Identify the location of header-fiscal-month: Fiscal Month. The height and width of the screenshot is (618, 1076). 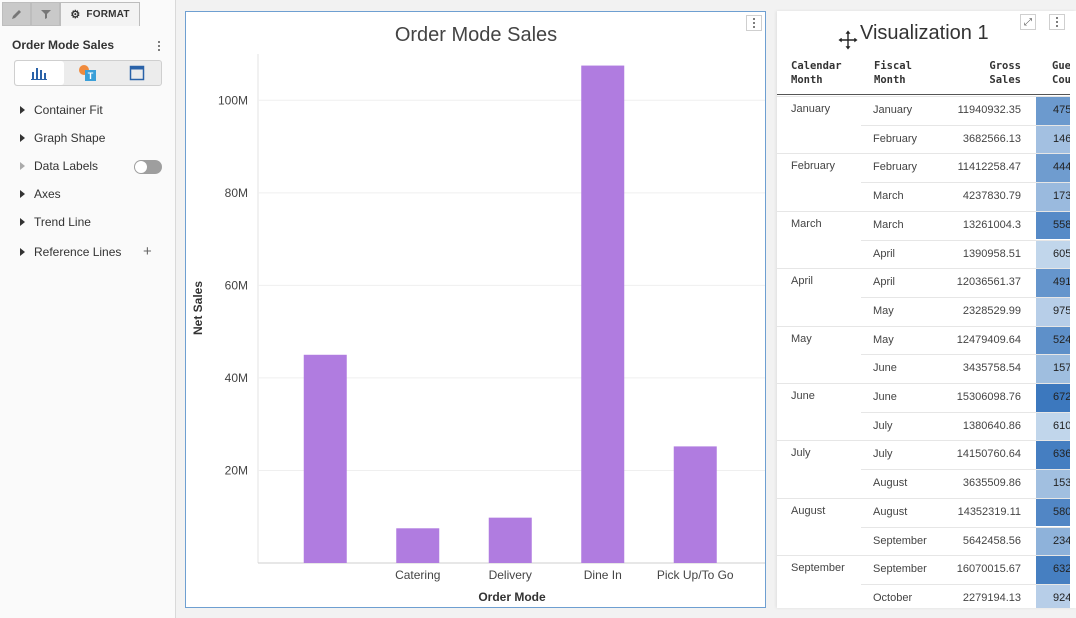
(893, 73).